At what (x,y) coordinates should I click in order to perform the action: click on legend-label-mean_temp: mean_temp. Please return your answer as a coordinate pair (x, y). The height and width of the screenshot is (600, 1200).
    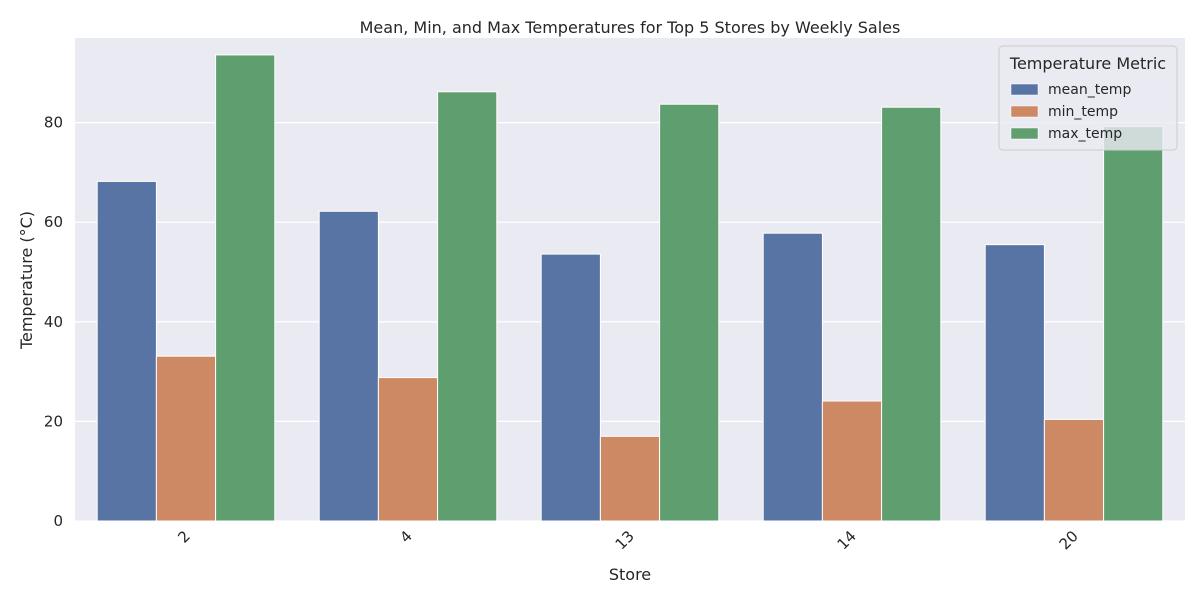
    Looking at the image, I should click on (1089, 90).